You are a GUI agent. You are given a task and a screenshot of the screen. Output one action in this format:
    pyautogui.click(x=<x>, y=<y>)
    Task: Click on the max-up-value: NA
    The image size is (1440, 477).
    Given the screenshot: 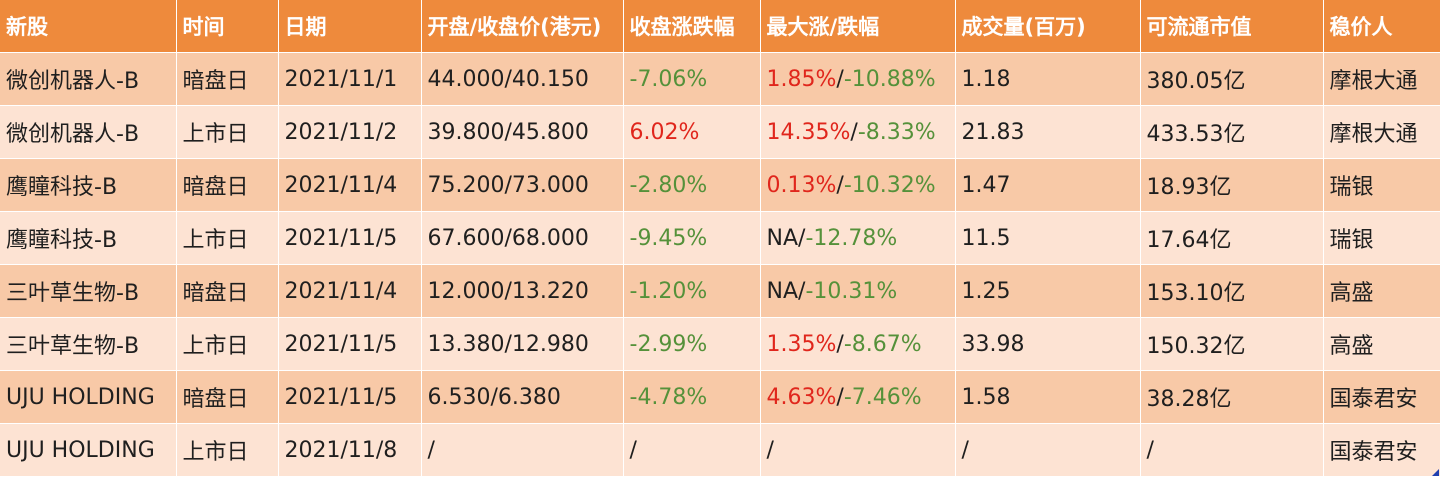 What is the action you would take?
    pyautogui.click(x=782, y=291)
    